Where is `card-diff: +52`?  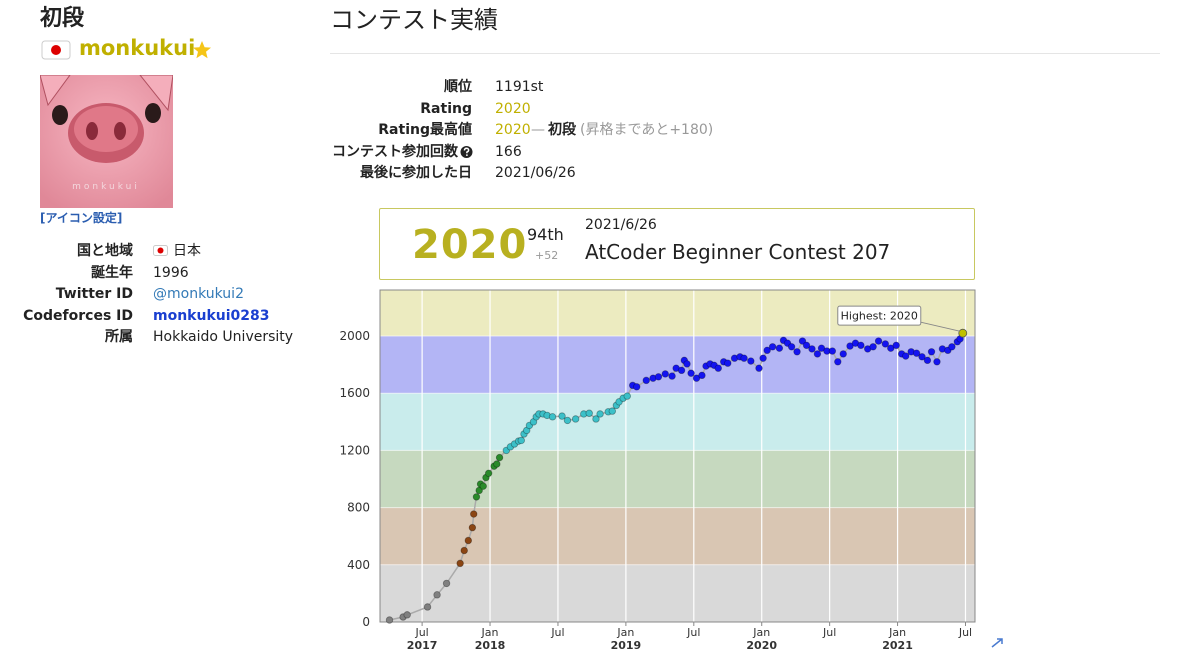
card-diff: +52 is located at coordinates (547, 255).